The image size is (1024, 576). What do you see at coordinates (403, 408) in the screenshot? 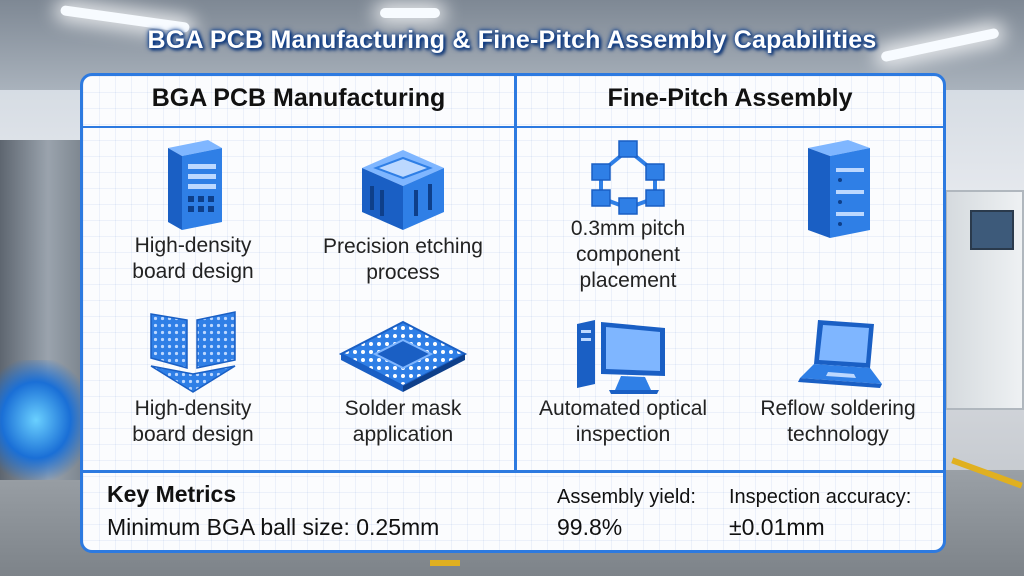
I see `capability-label: Solder mask` at bounding box center [403, 408].